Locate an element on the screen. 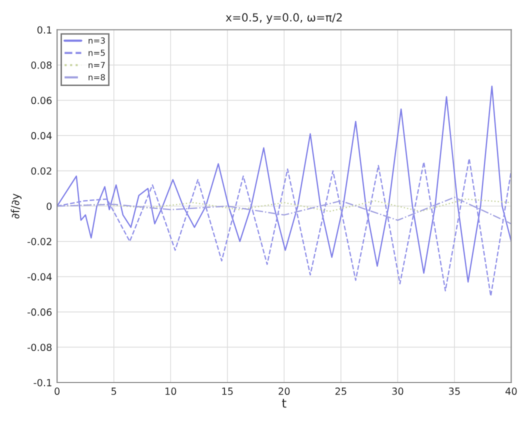 Image resolution: width=519 pixels, height=425 pixels. x-axis-title: t is located at coordinates (284, 403).